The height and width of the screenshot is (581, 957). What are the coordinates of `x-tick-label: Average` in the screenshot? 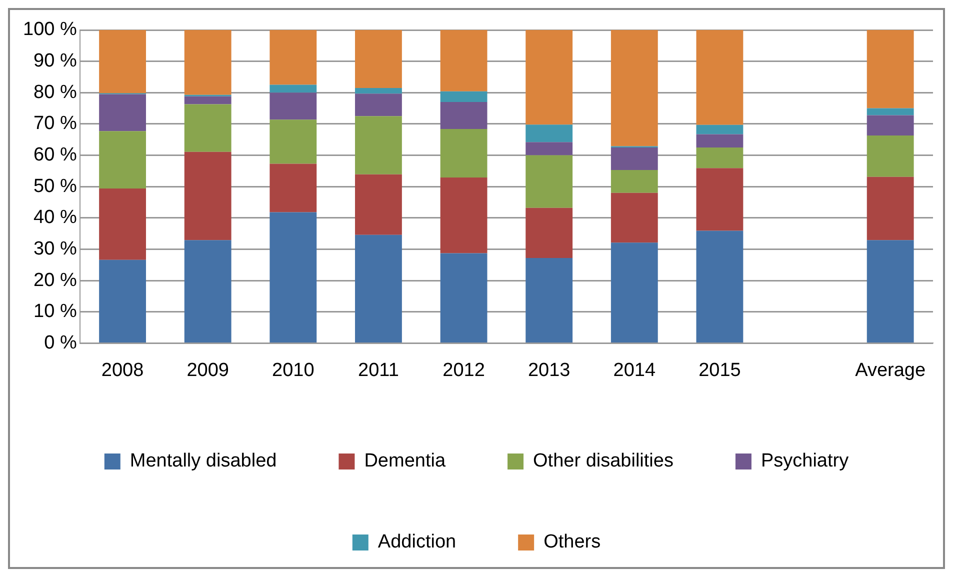 It's located at (890, 370).